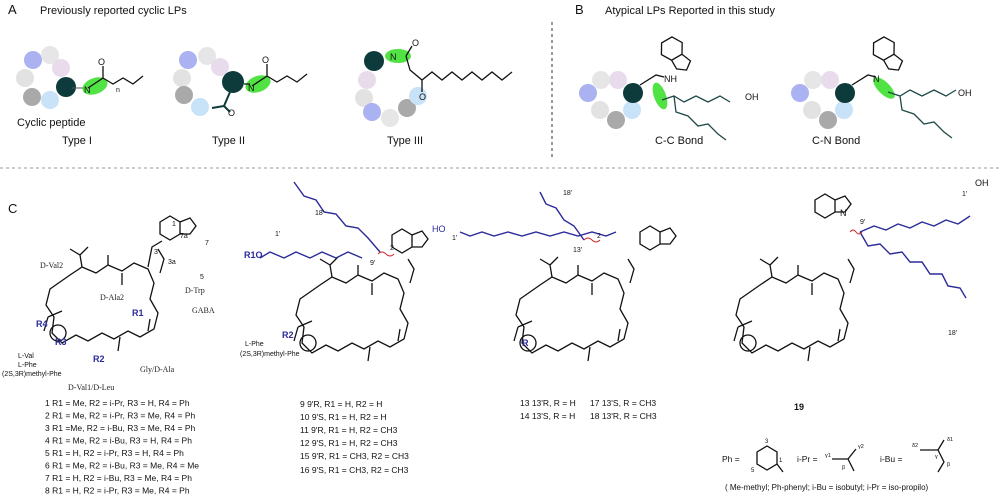 This screenshot has height=498, width=1000. I want to click on compound-10: 10 9'S, R1 = H, R2 = H, so click(343, 417).